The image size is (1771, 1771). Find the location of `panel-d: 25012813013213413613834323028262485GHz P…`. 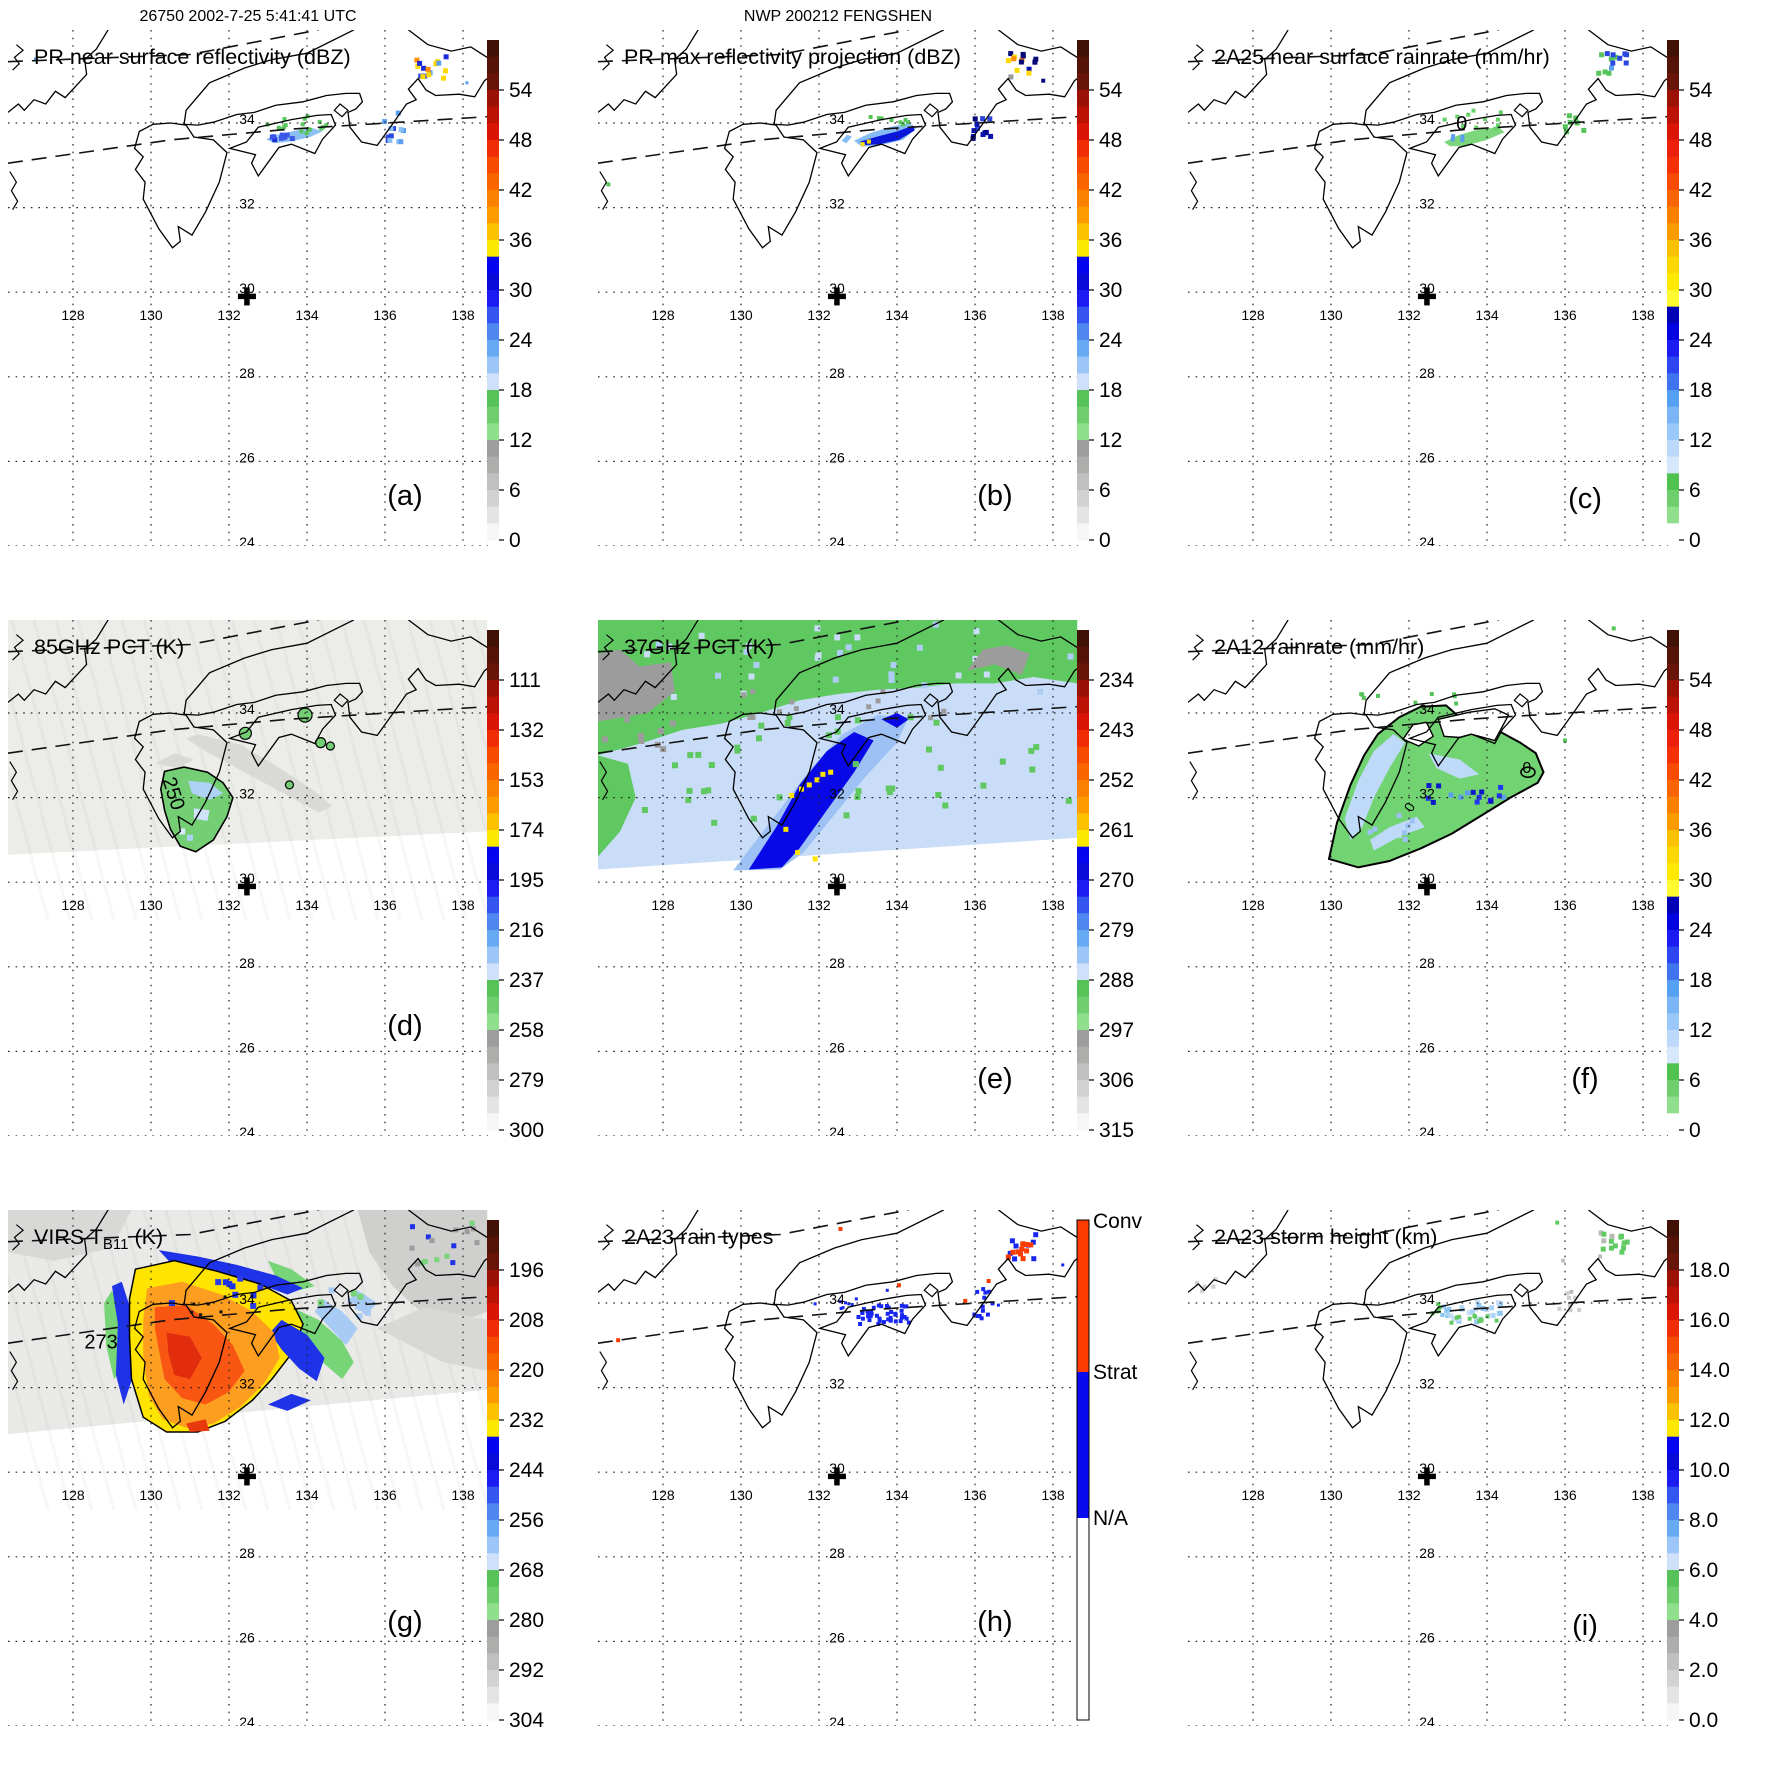

panel-d: 25012813013213413613834323028262485GHz P… is located at coordinates (295, 885).